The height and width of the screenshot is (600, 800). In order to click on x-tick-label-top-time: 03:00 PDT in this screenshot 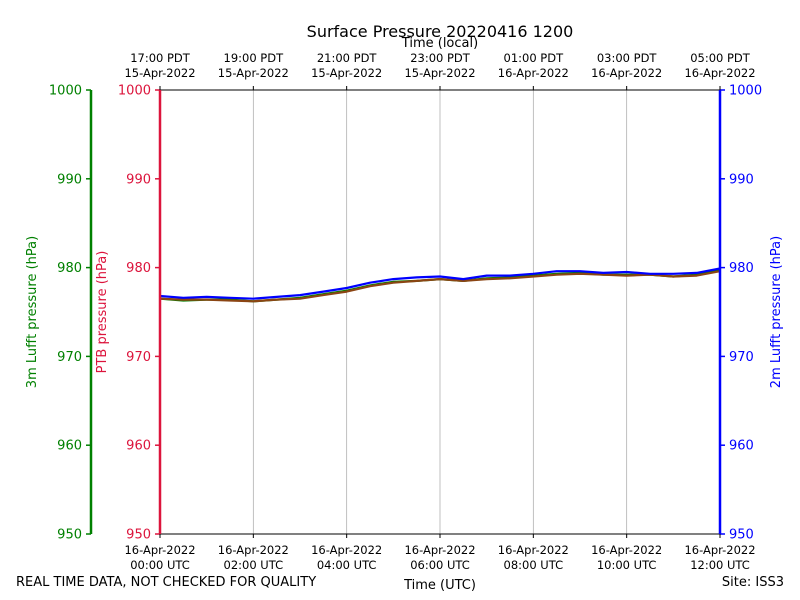, I will do `click(627, 58)`.